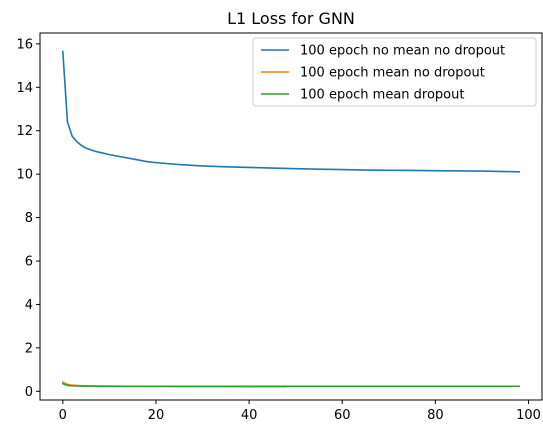 The height and width of the screenshot is (435, 543). I want to click on x-tick-label: 80, so click(435, 415).